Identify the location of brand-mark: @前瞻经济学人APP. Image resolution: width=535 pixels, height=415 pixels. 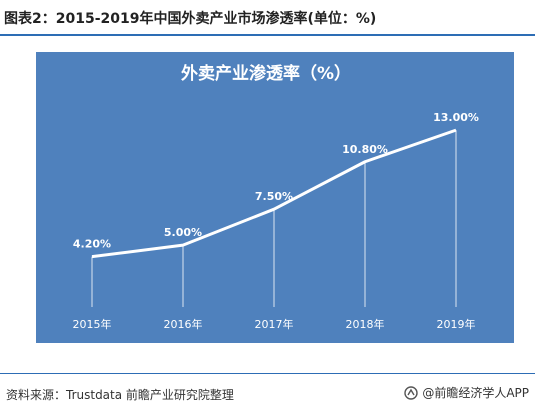
(466, 392).